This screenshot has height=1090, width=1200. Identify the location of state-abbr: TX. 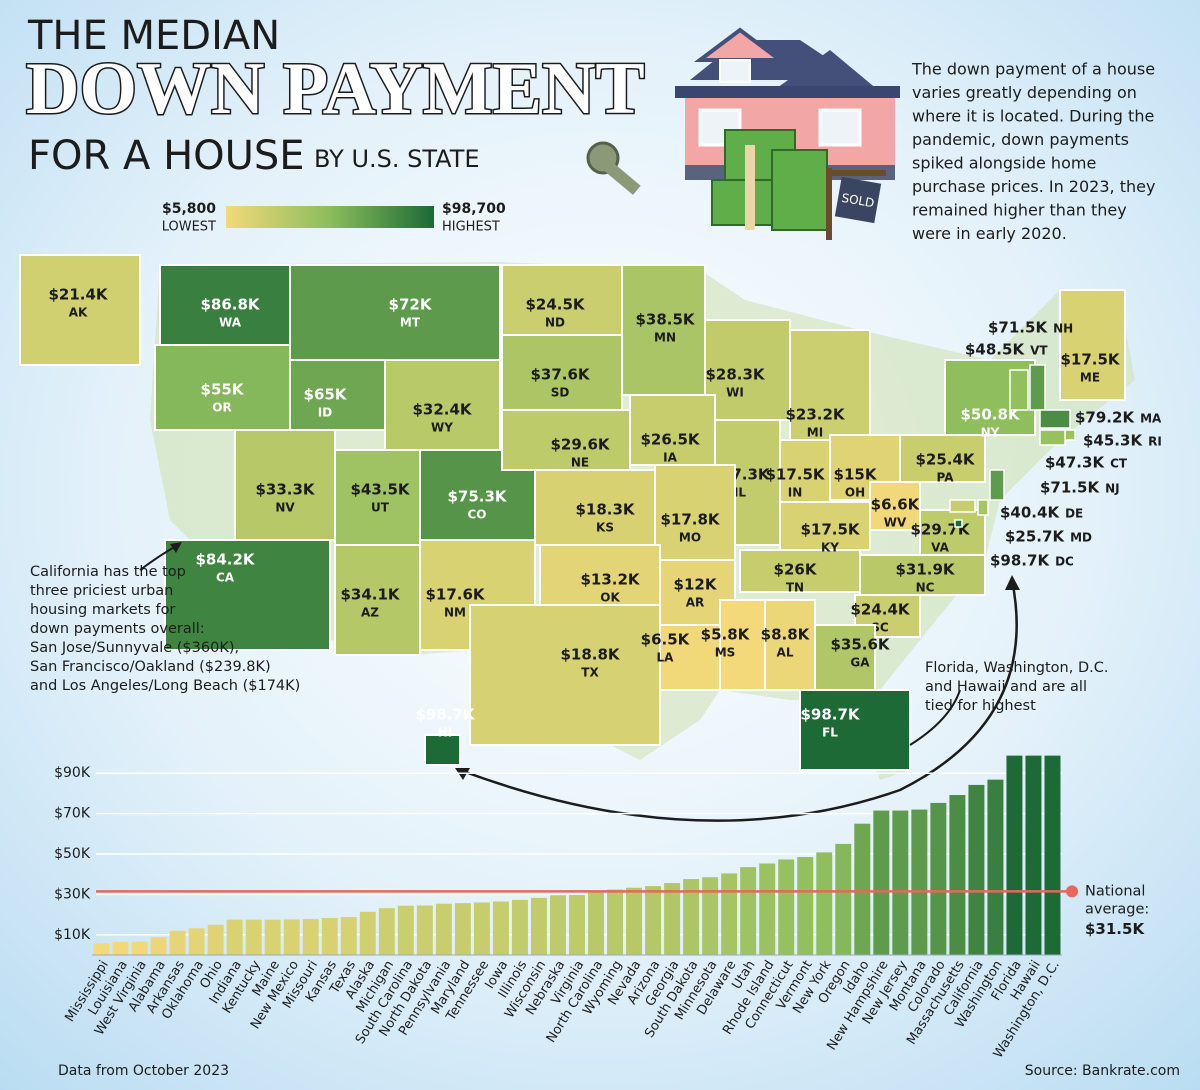
(590, 673).